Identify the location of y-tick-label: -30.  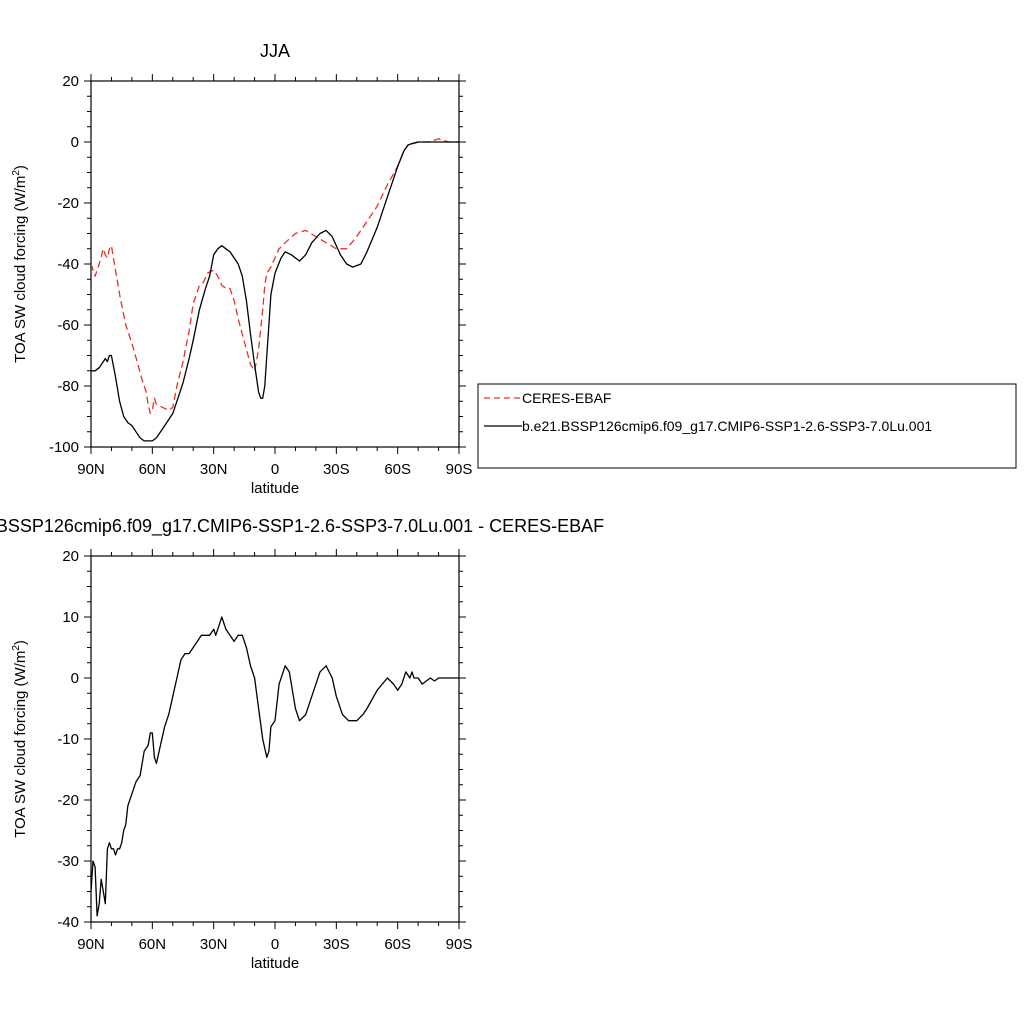
(68, 861).